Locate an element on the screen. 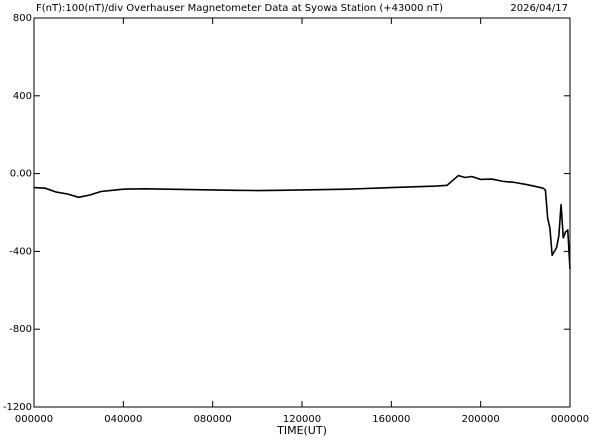  x-axis-label: TIME(UT) is located at coordinates (301, 430).